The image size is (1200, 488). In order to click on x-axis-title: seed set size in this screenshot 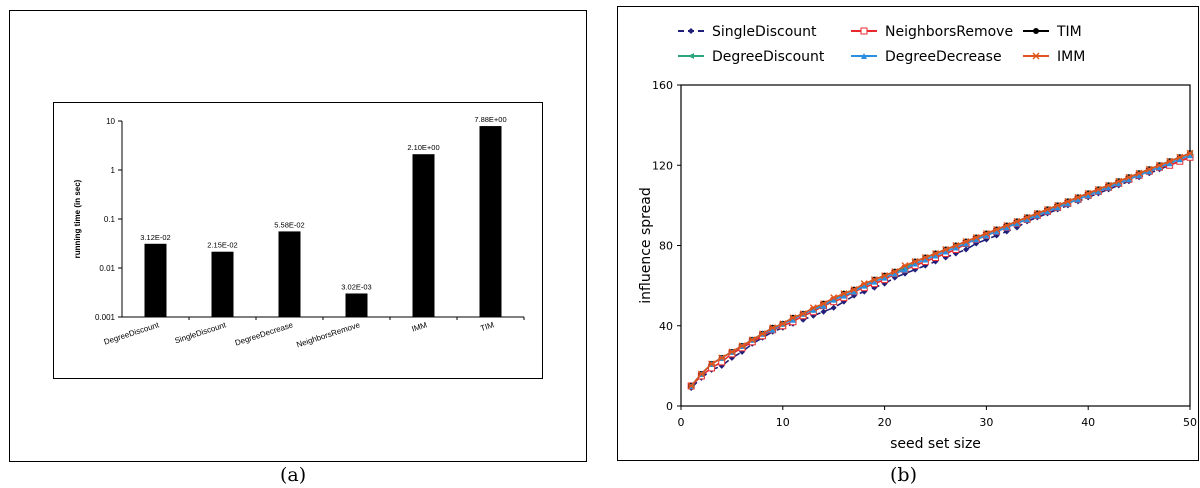, I will do `click(935, 444)`.